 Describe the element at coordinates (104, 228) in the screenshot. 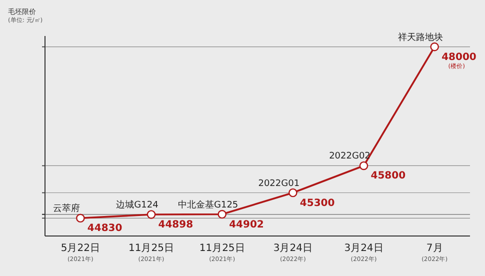

I see `data-label: 44830` at that location.